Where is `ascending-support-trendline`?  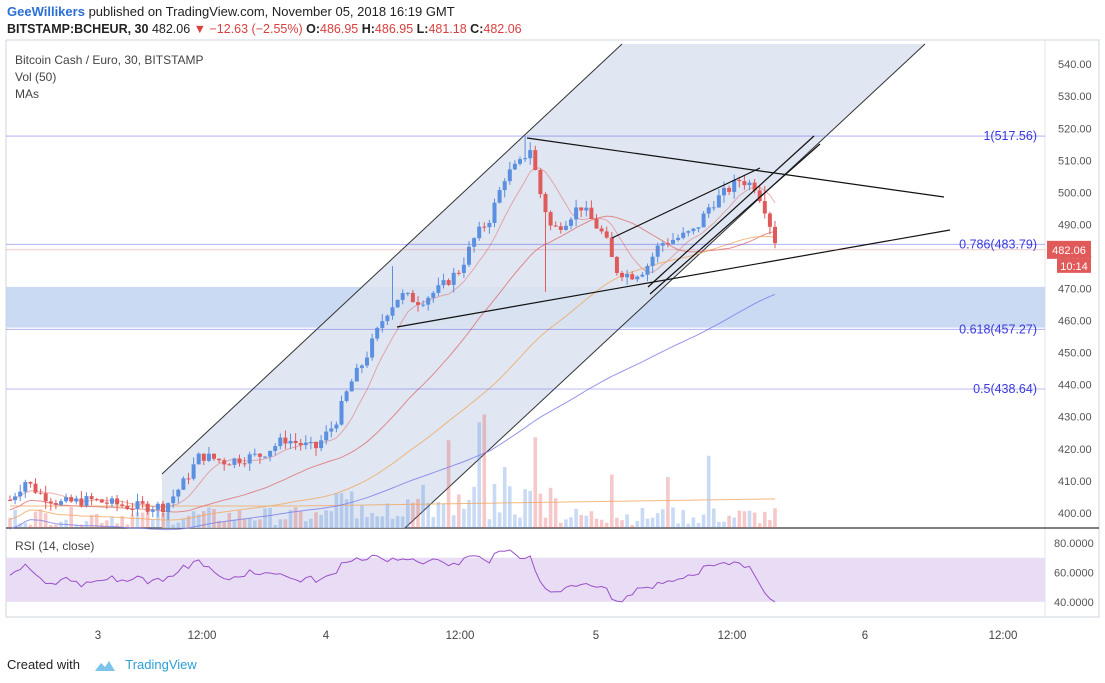
ascending-support-trendline is located at coordinates (673, 278).